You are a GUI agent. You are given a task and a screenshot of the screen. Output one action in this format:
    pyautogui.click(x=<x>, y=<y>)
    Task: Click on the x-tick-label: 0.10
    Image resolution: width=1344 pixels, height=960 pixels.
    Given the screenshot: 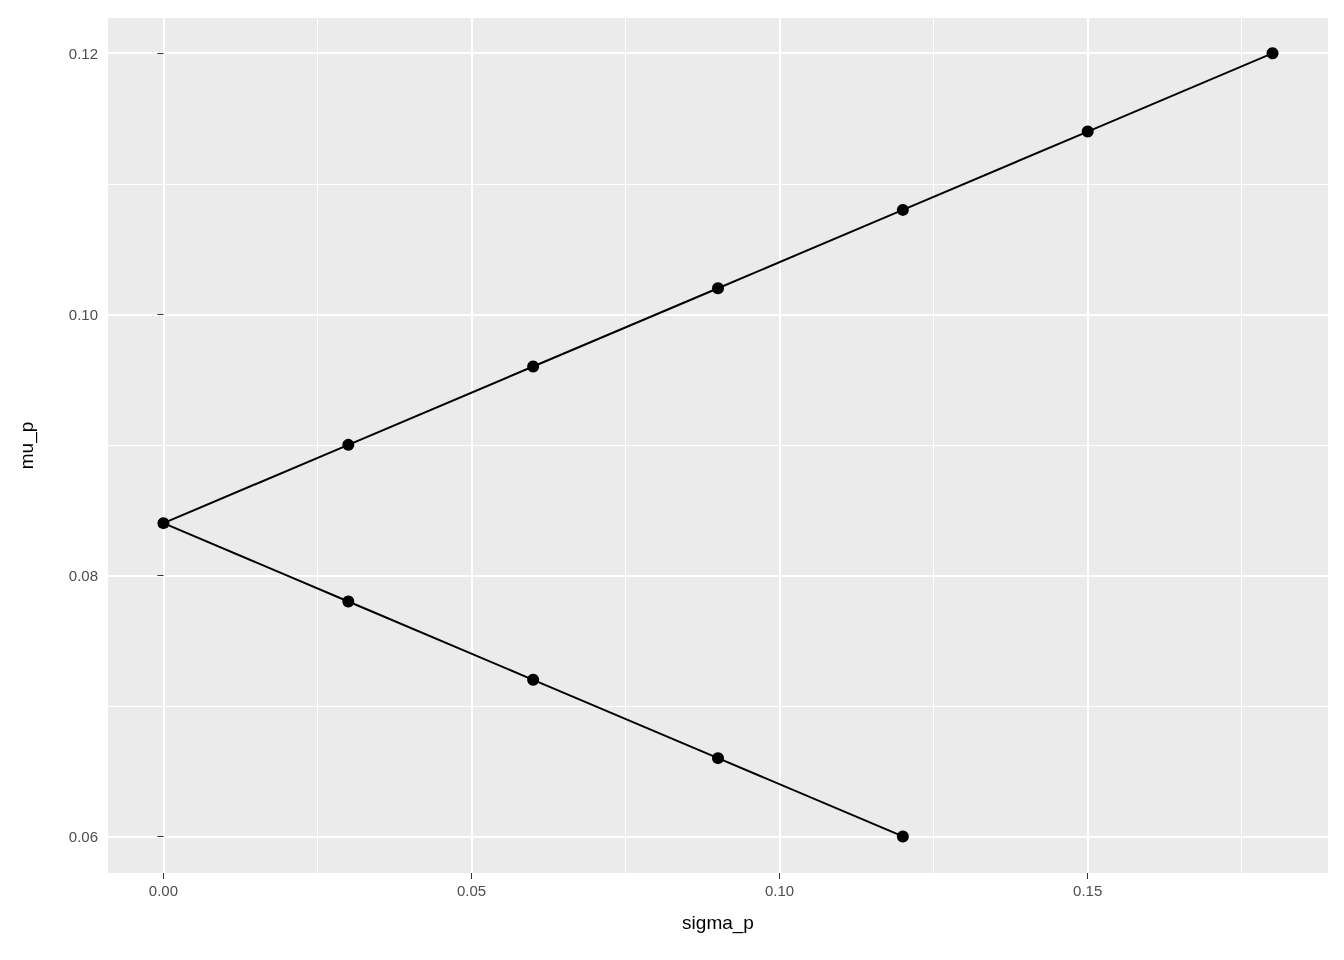 What is the action you would take?
    pyautogui.click(x=780, y=890)
    